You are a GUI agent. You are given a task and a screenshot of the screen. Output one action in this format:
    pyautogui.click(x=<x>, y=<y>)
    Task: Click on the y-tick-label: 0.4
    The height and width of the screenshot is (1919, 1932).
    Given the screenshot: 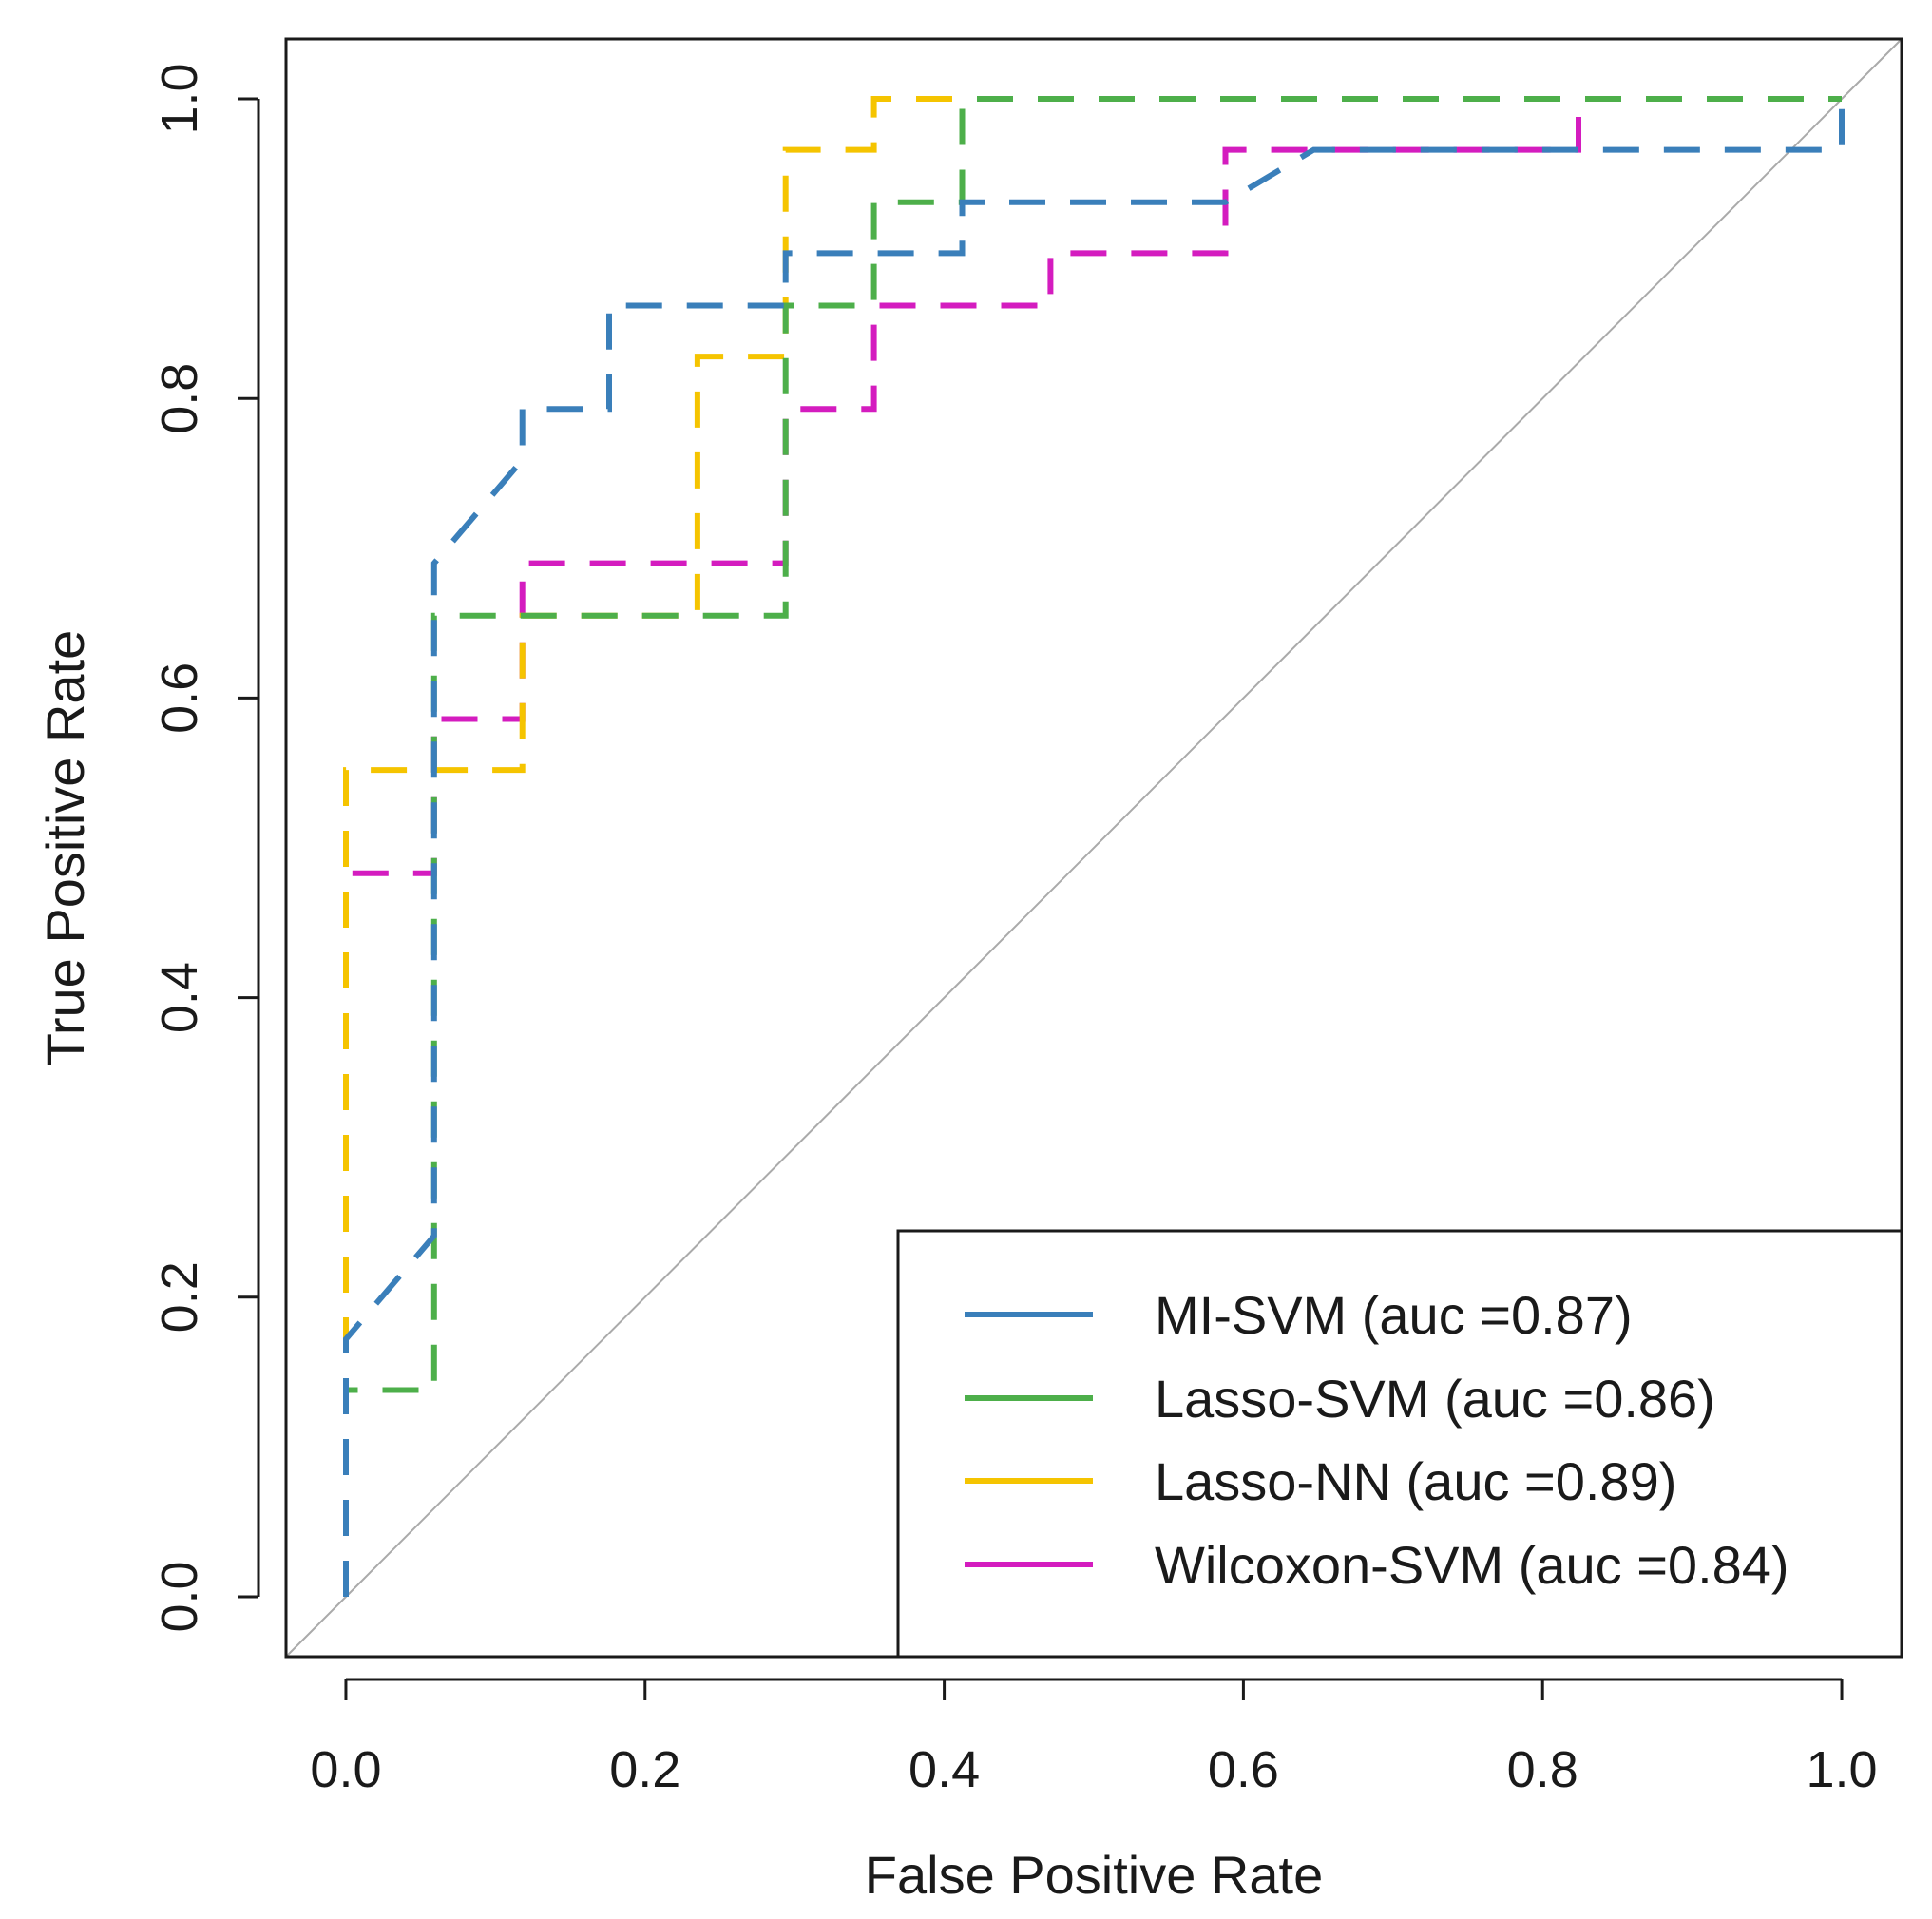 What is the action you would take?
    pyautogui.click(x=179, y=997)
    